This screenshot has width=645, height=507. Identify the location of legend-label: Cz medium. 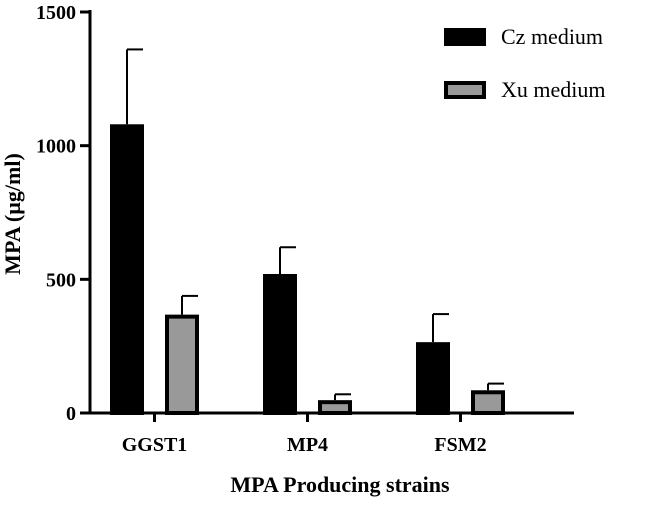
(552, 36).